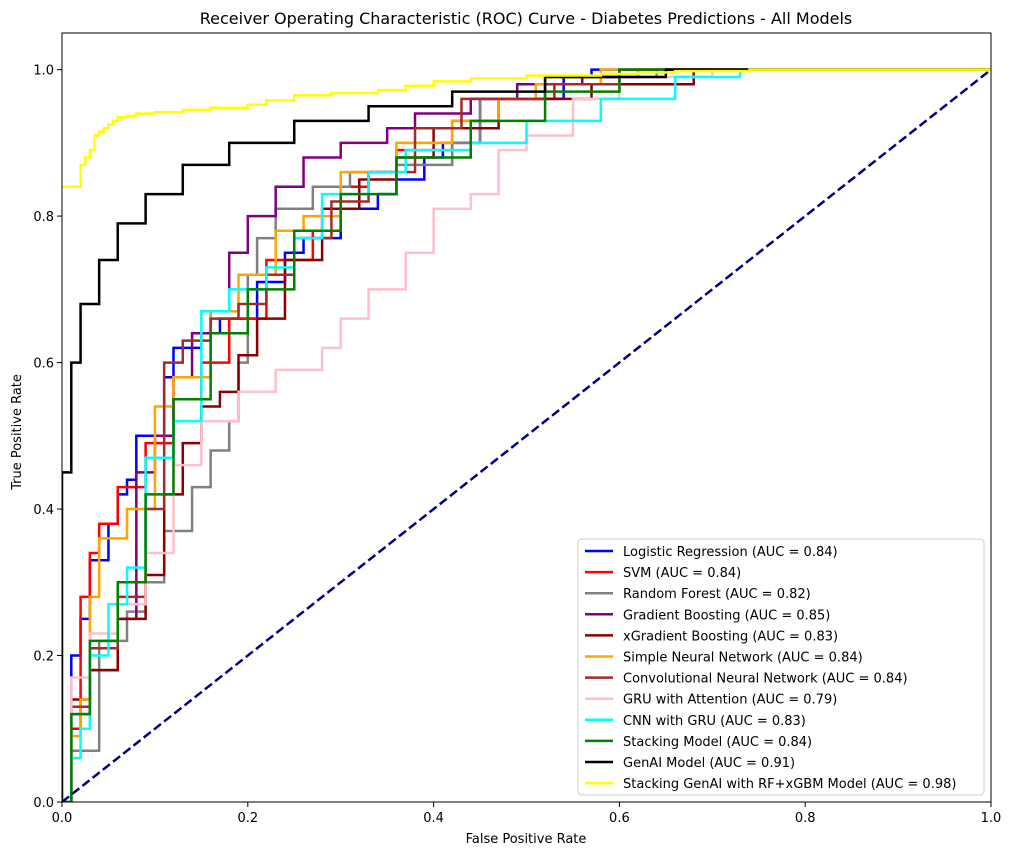 The image size is (1012, 855). I want to click on x-tick-label: 0.2, so click(247, 818).